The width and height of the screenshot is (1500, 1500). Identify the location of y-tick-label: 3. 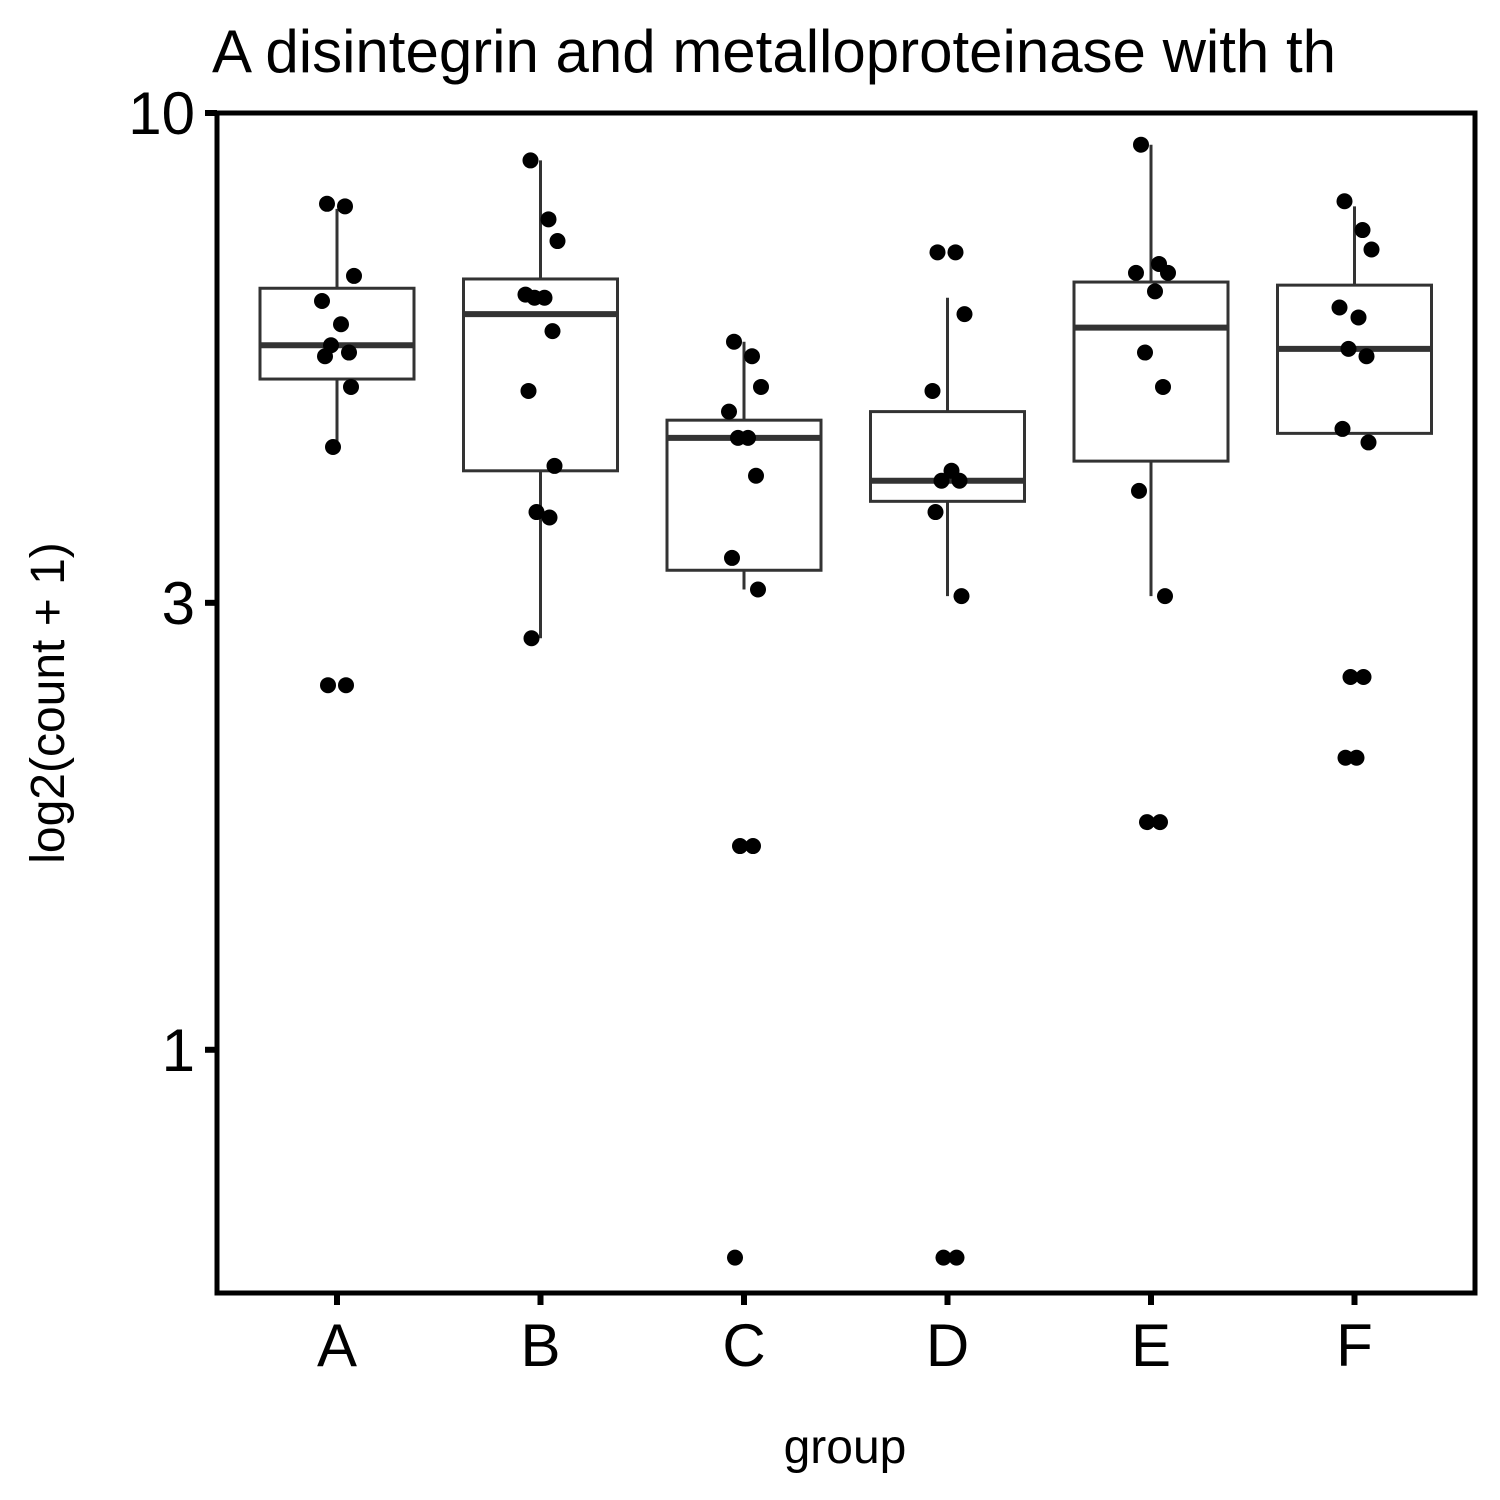
(178, 603).